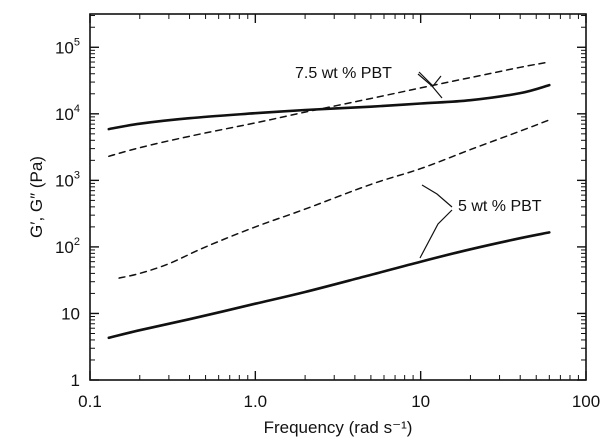  I want to click on x-tick-label: 1.0, so click(256, 401).